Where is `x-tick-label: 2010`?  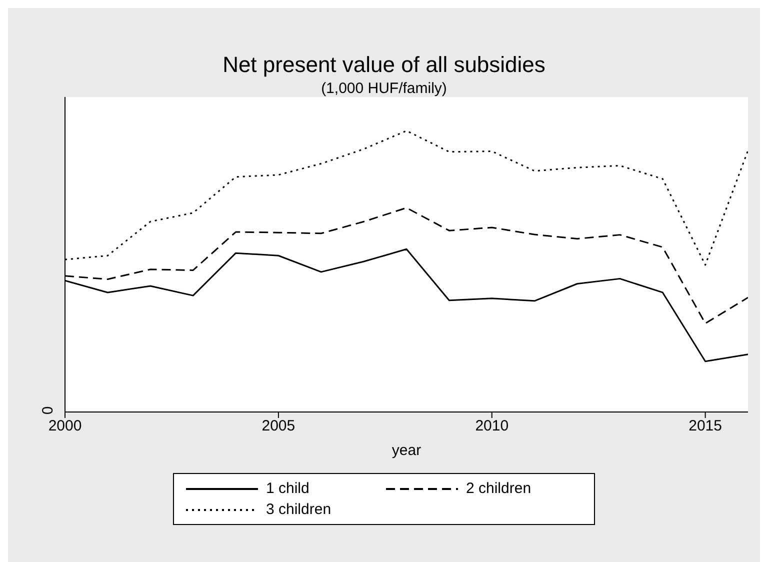
x-tick-label: 2010 is located at coordinates (492, 426).